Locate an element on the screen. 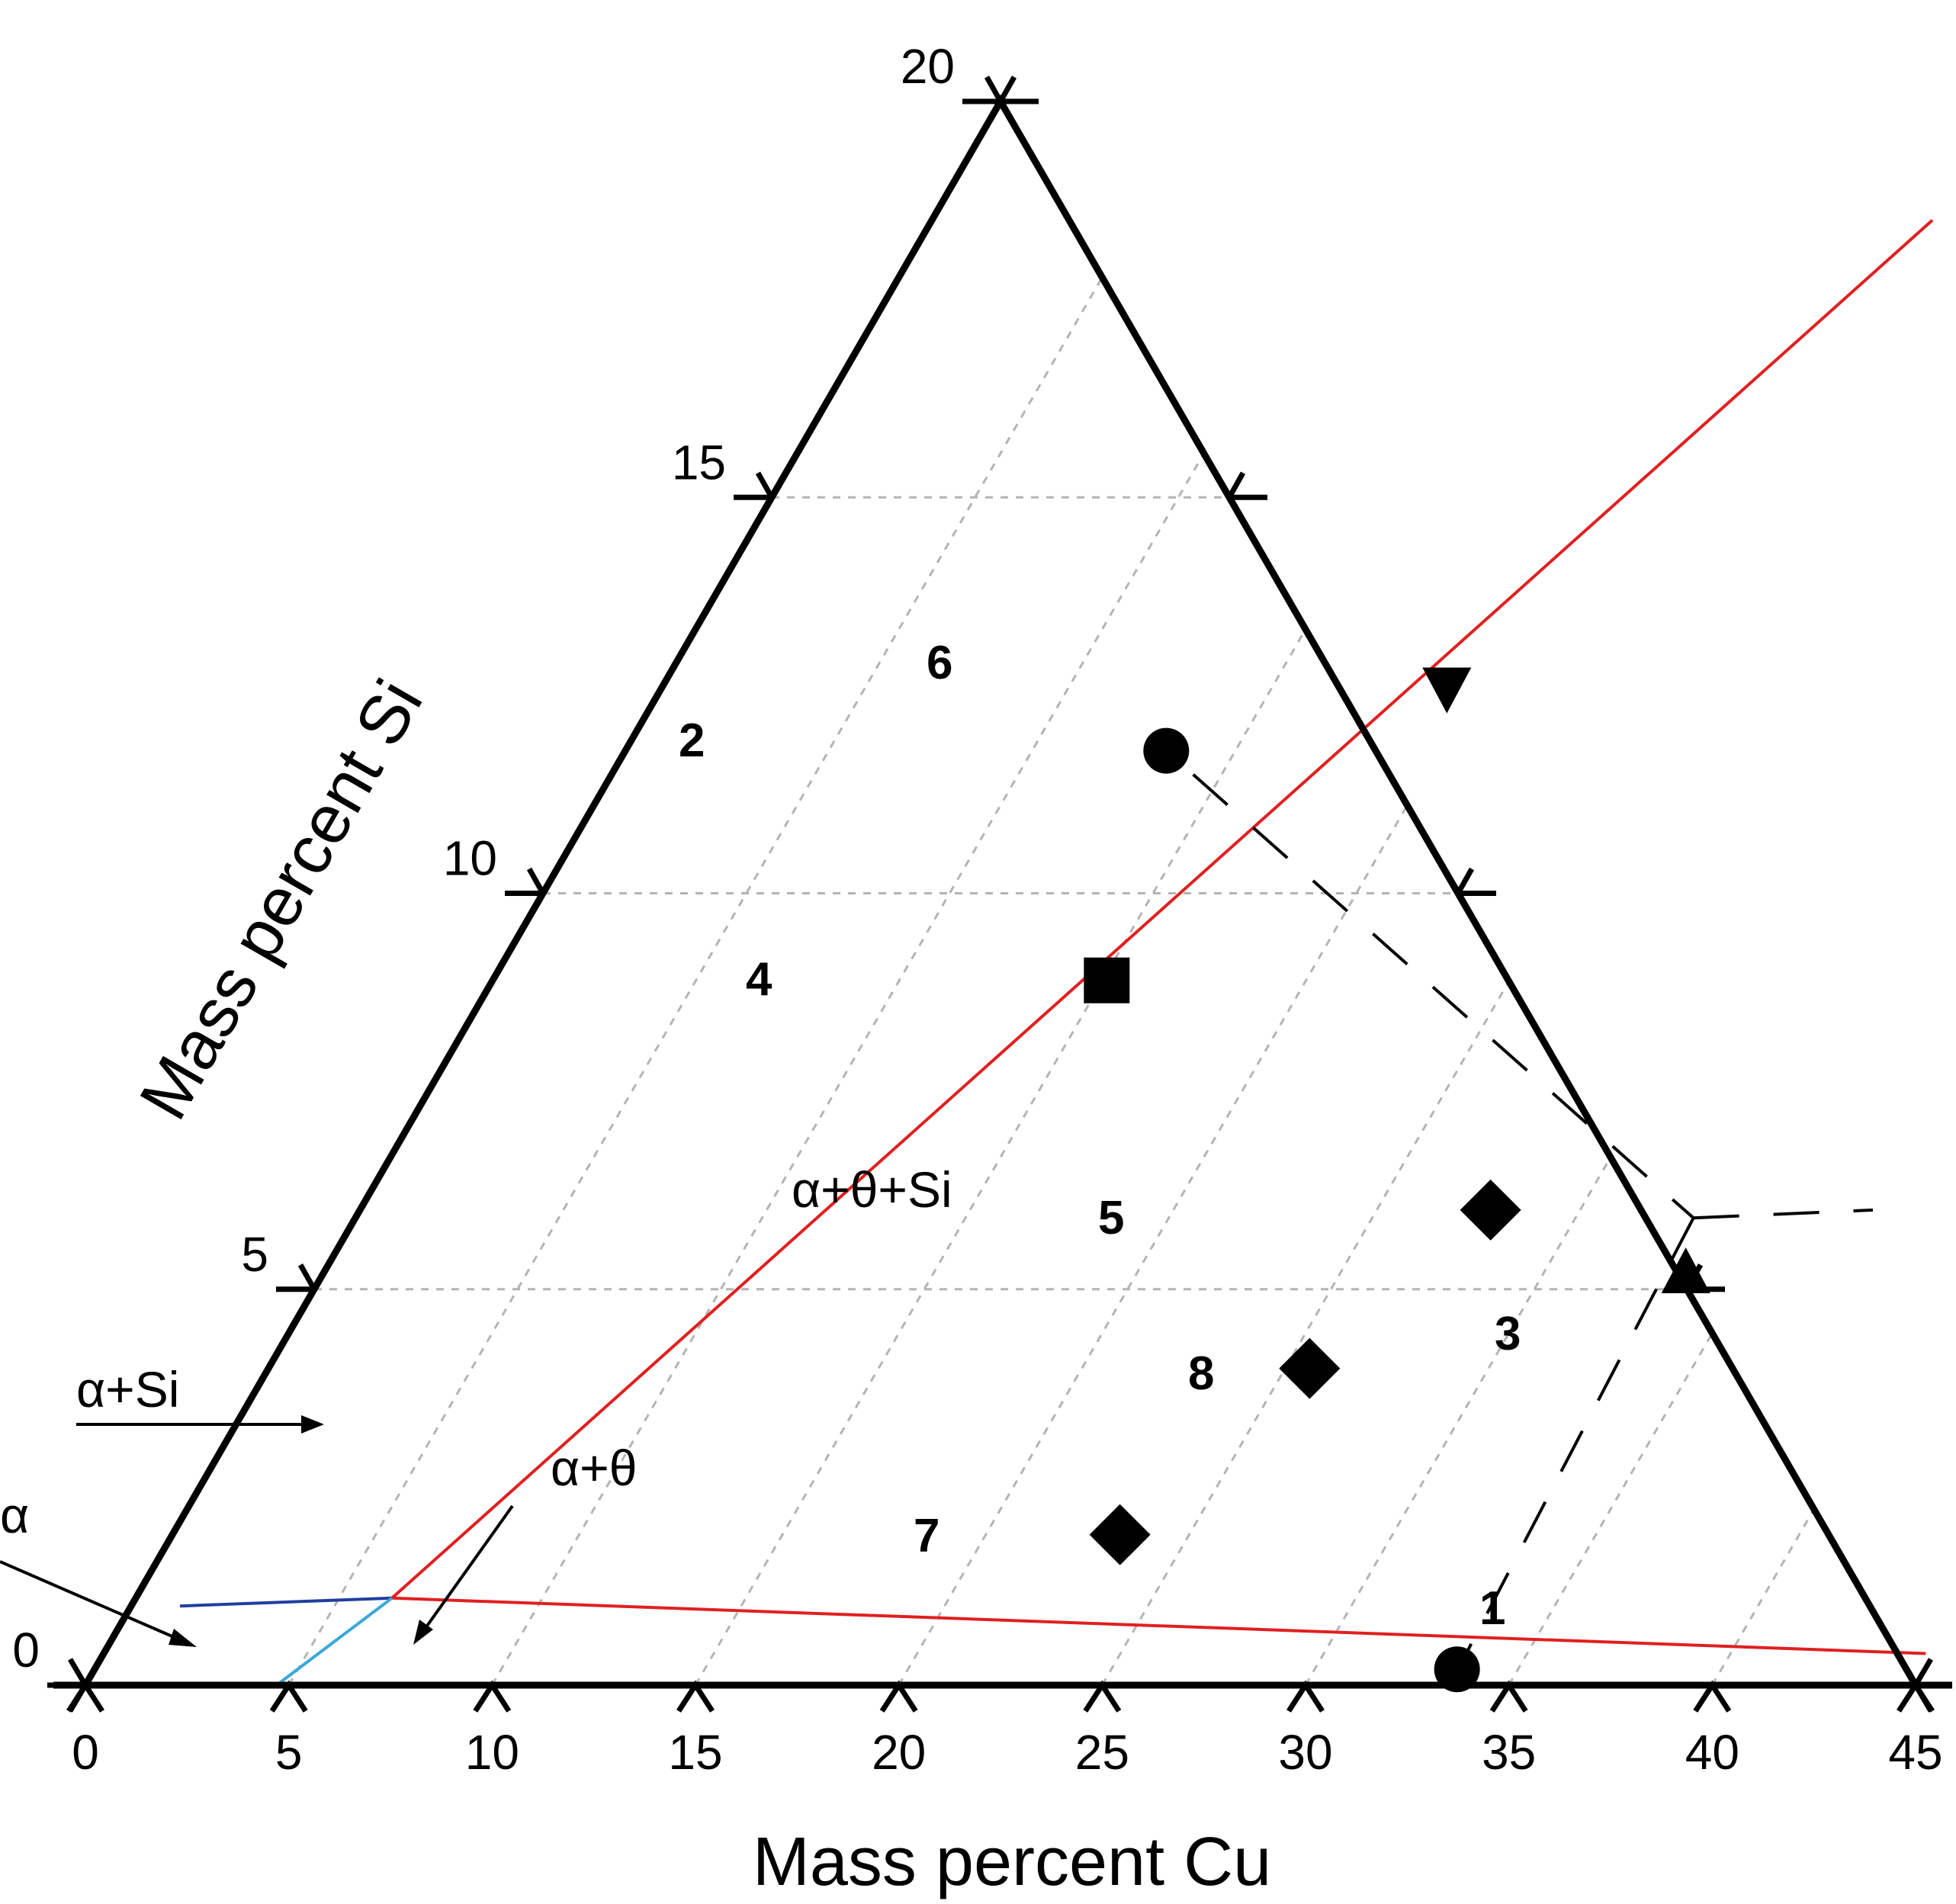 This screenshot has width=1956, height=1904. arrow-head-alpha is located at coordinates (183, 1638).